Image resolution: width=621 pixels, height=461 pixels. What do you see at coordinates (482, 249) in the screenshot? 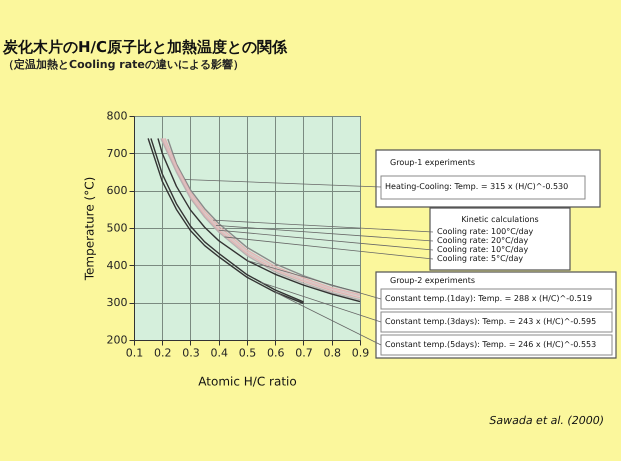
I see `annotation: Cooling rate: 10°C/day` at bounding box center [482, 249].